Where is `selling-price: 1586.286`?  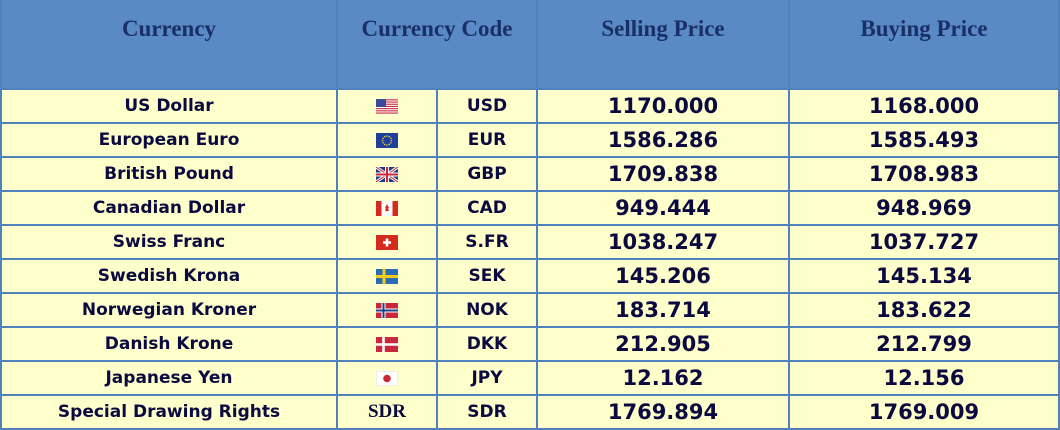
selling-price: 1586.286 is located at coordinates (663, 140).